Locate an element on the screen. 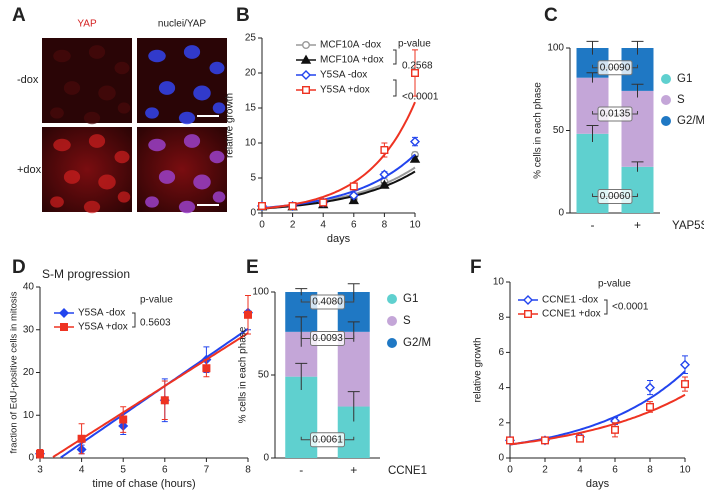  column-label: YAP is located at coordinates (87, 24).